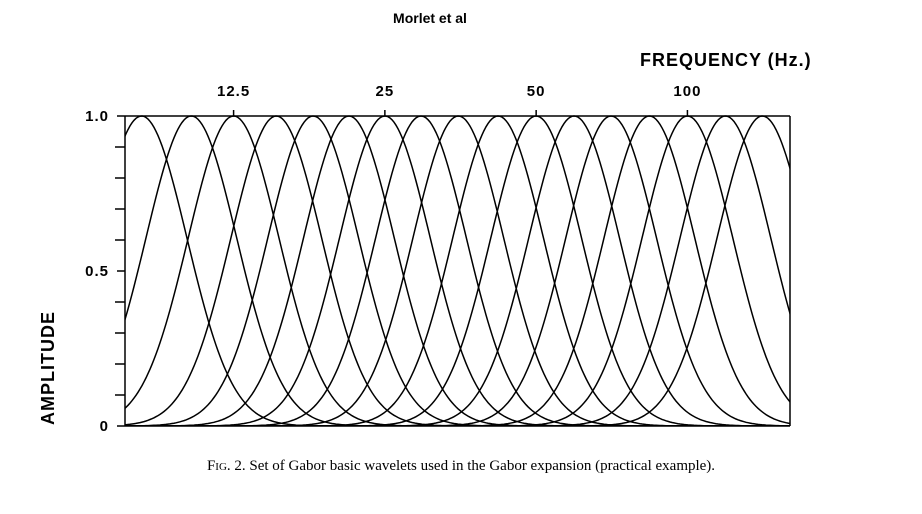 The image size is (922, 514). I want to click on x-axis-label: FREQUENCY (Hz.), so click(726, 60).